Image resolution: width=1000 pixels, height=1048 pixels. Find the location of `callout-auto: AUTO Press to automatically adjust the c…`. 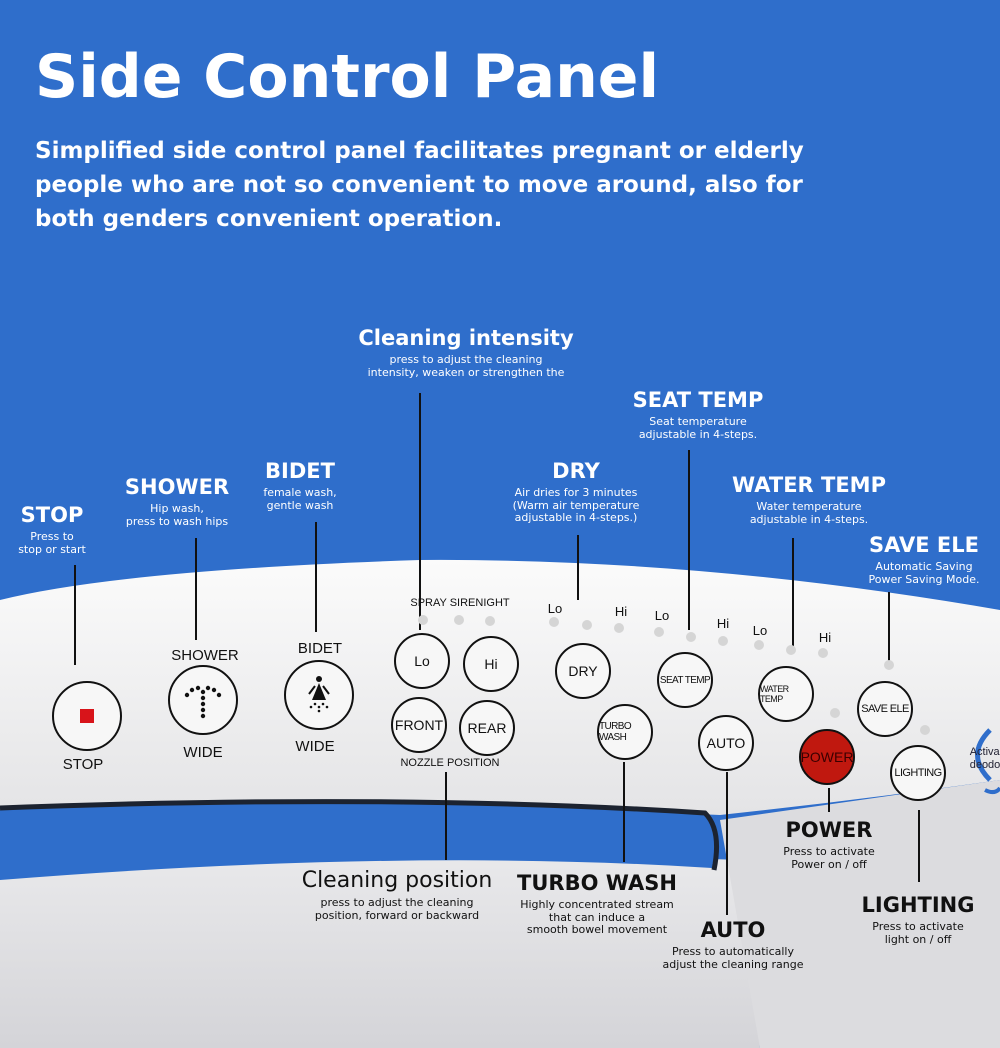

callout-auto: AUTO Press to automatically adjust the c… is located at coordinates (733, 944).